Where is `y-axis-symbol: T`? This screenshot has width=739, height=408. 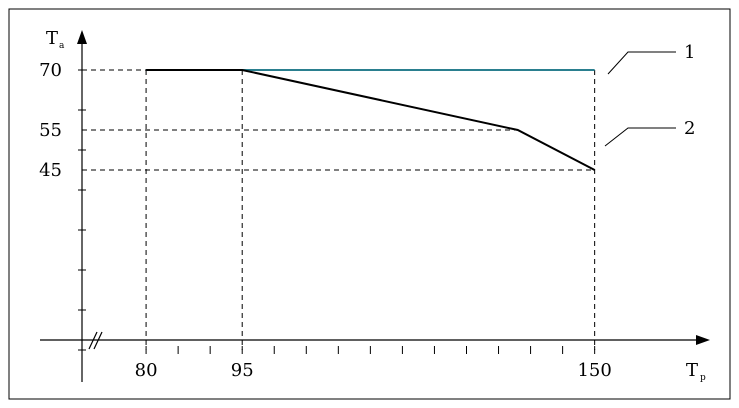
y-axis-symbol: T is located at coordinates (52, 38).